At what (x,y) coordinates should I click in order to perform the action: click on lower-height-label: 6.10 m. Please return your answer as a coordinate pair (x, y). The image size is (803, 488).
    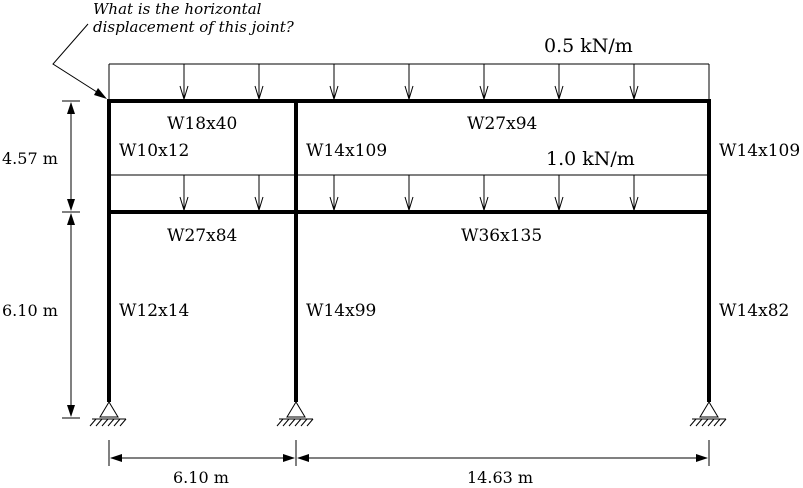
    Looking at the image, I should click on (30, 310).